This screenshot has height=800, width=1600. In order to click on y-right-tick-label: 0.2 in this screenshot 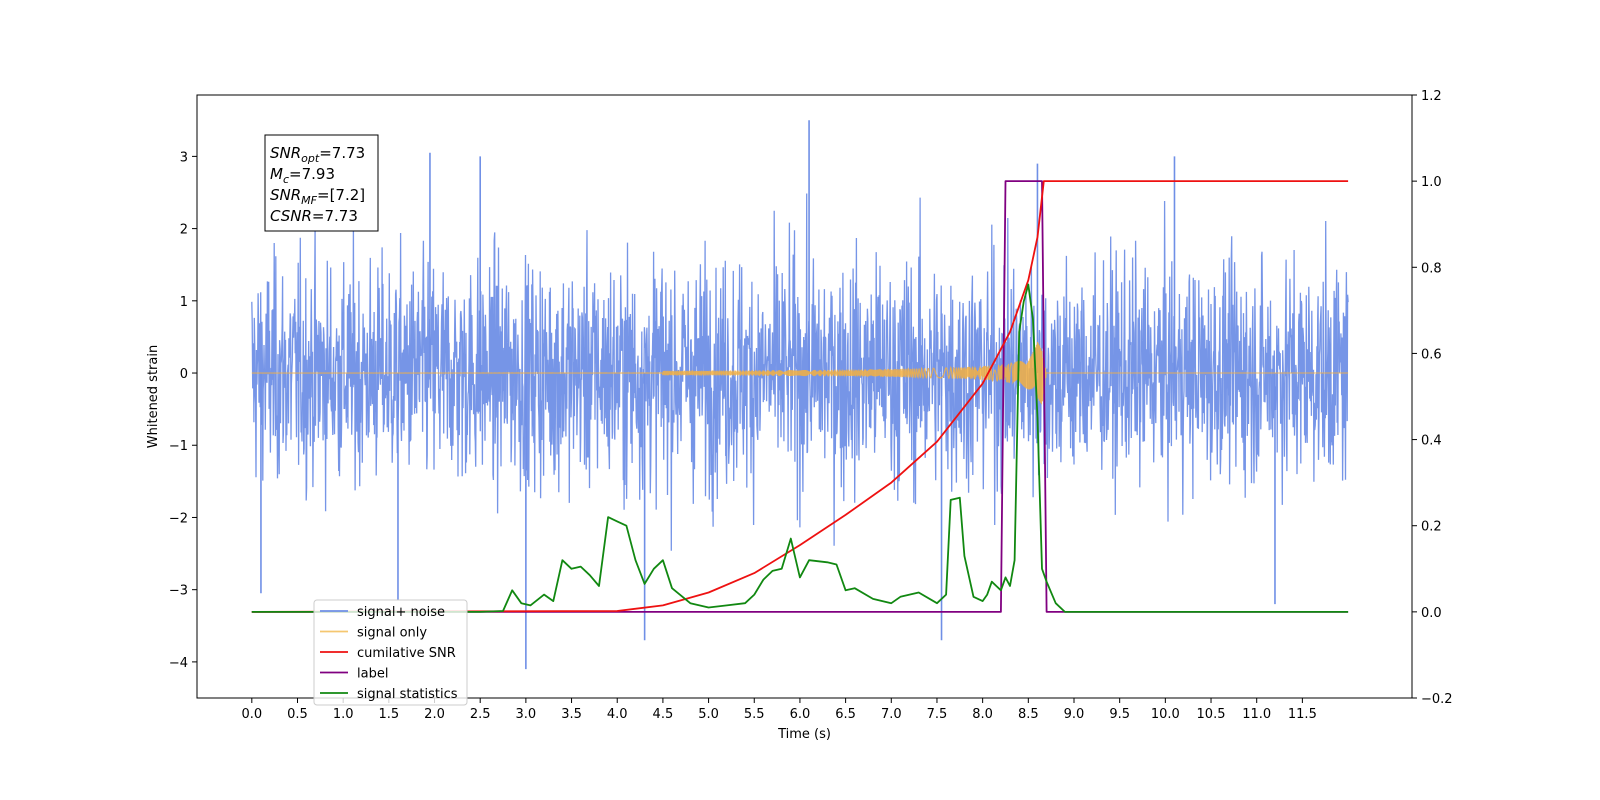, I will do `click(1431, 527)`.